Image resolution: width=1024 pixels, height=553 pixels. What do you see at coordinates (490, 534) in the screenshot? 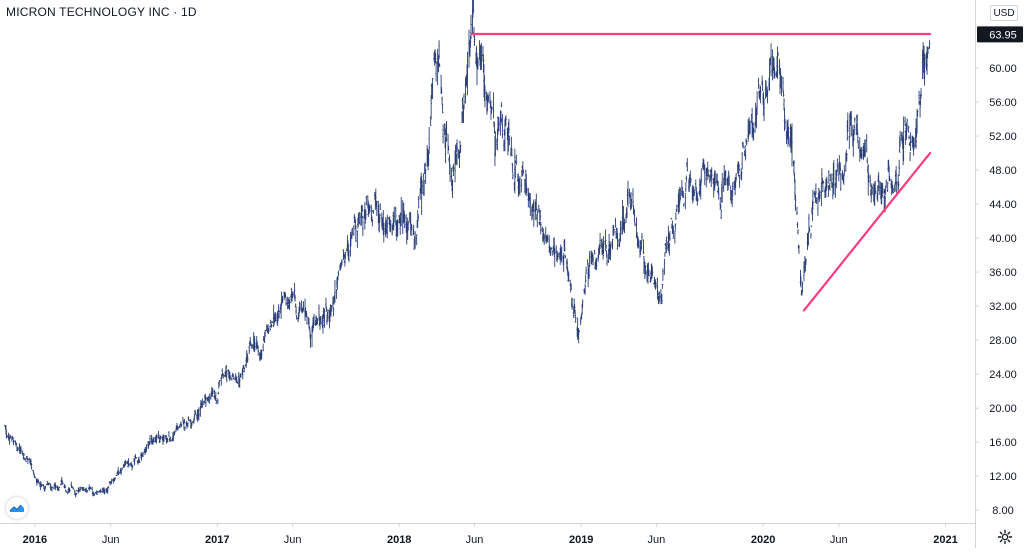
I see `time-axis: 2016 Jun 2017 Jun 2018 Jun 2019 Jun 2020 Jun 2021` at bounding box center [490, 534].